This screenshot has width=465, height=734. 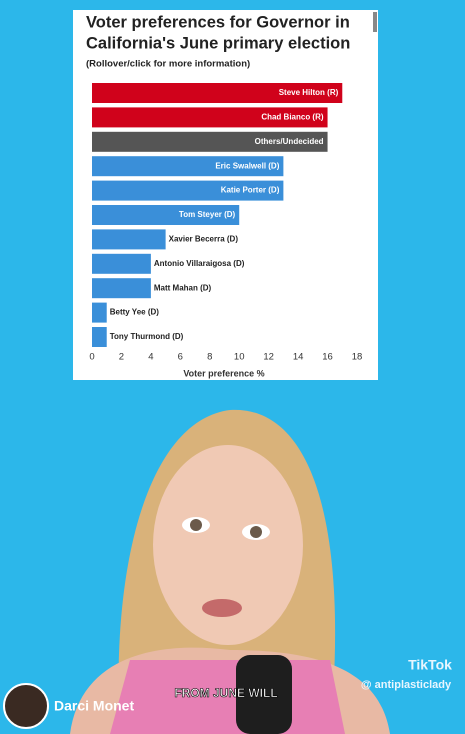 What do you see at coordinates (268, 357) in the screenshot?
I see `x-tick-label: 12` at bounding box center [268, 357].